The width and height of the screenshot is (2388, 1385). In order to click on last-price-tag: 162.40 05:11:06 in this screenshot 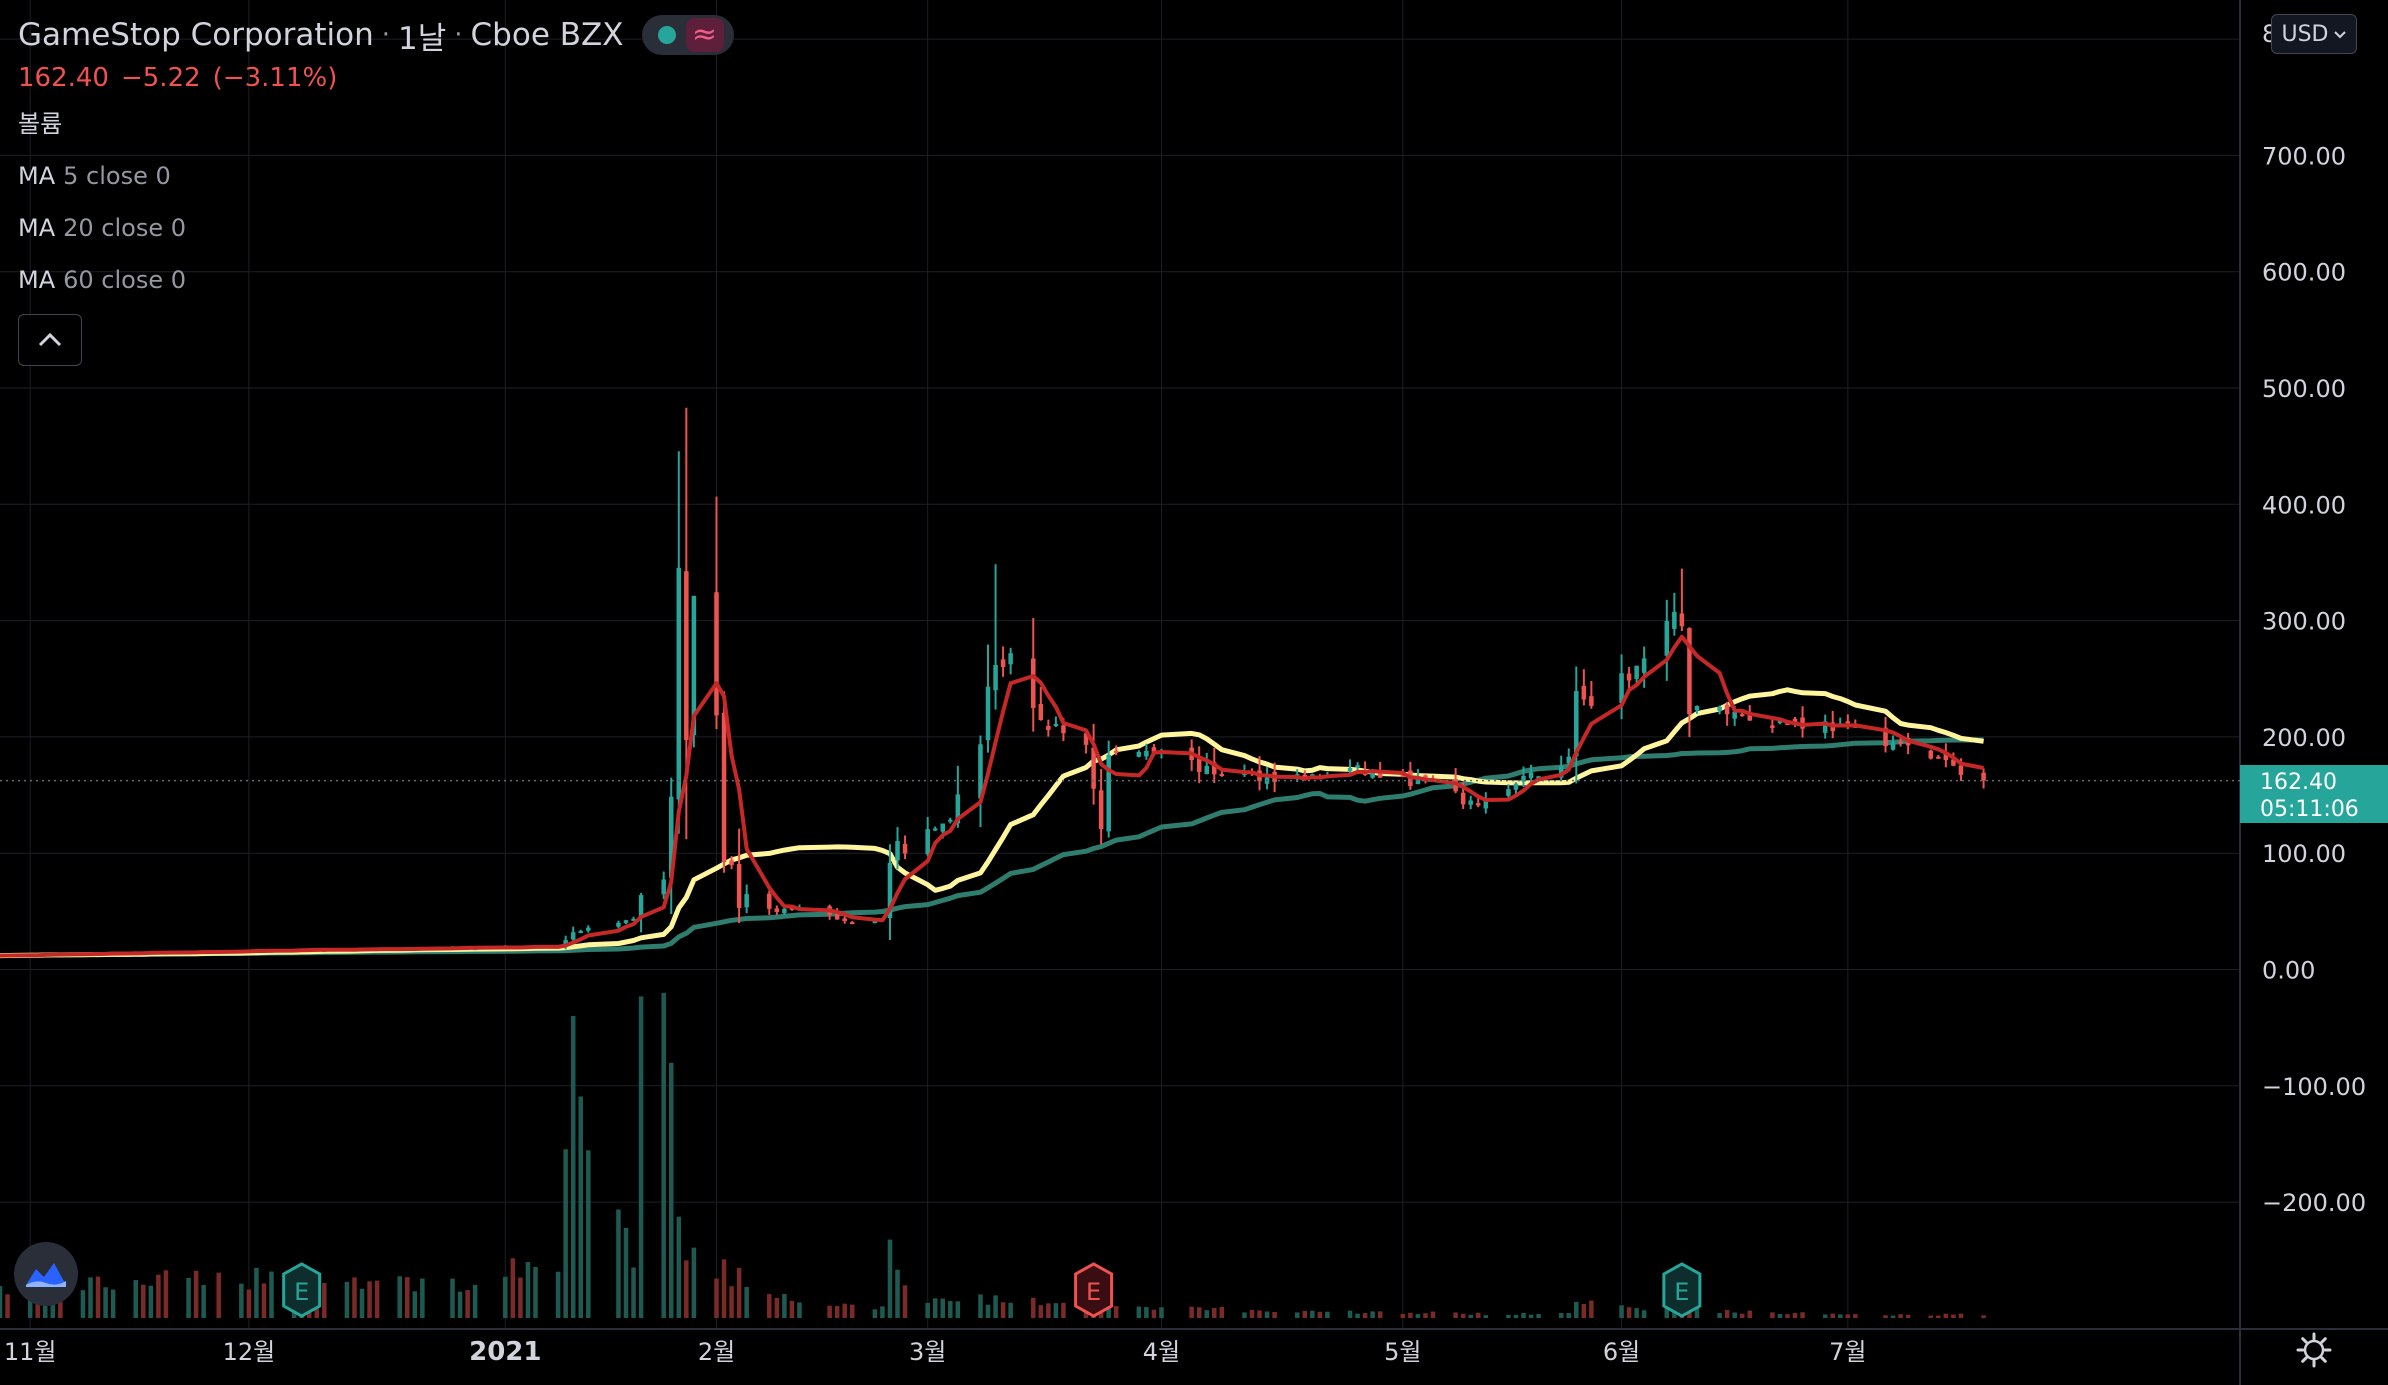, I will do `click(2314, 794)`.